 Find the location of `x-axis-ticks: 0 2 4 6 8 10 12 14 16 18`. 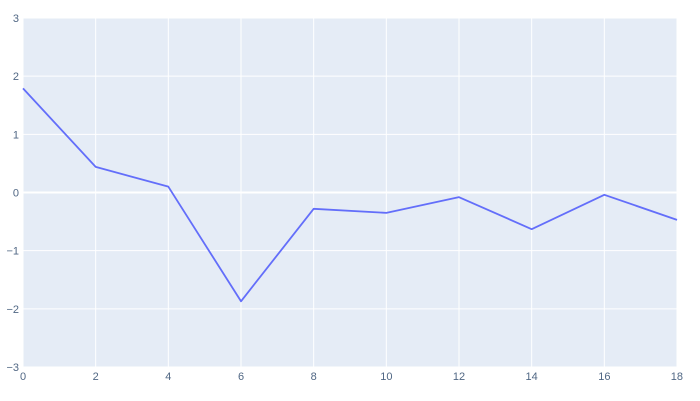

x-axis-ticks: 0 2 4 6 8 10 12 14 16 18 is located at coordinates (351, 377).